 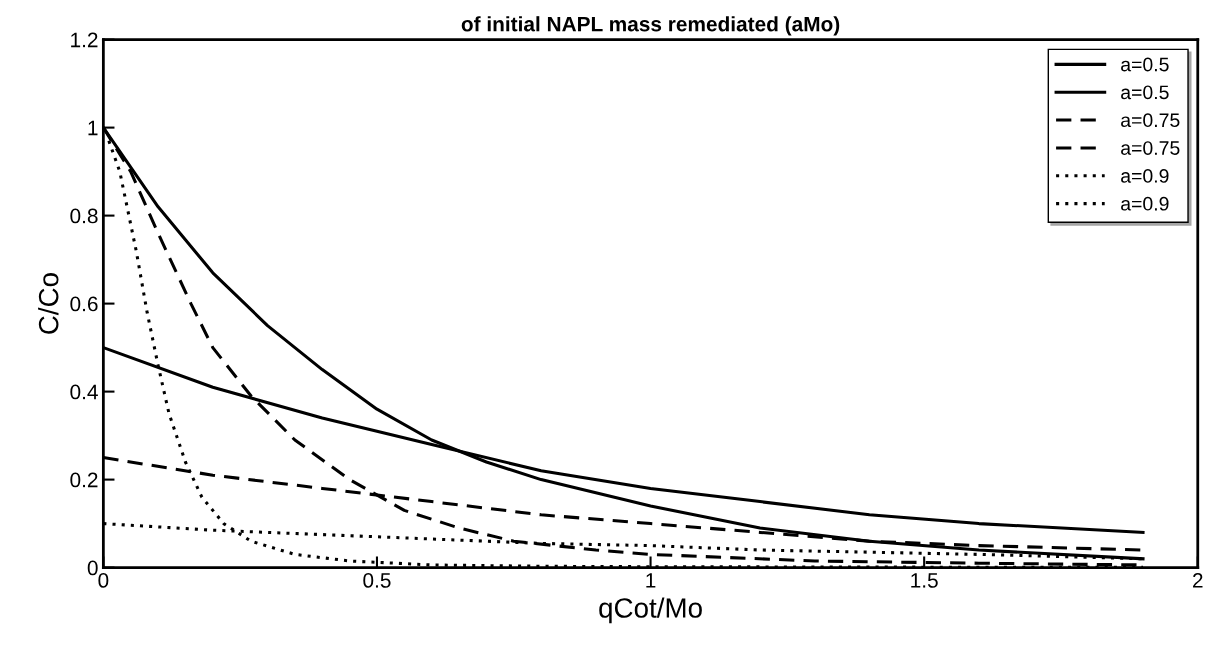 What do you see at coordinates (377, 580) in the screenshot?
I see `x-tick-label: 0.5` at bounding box center [377, 580].